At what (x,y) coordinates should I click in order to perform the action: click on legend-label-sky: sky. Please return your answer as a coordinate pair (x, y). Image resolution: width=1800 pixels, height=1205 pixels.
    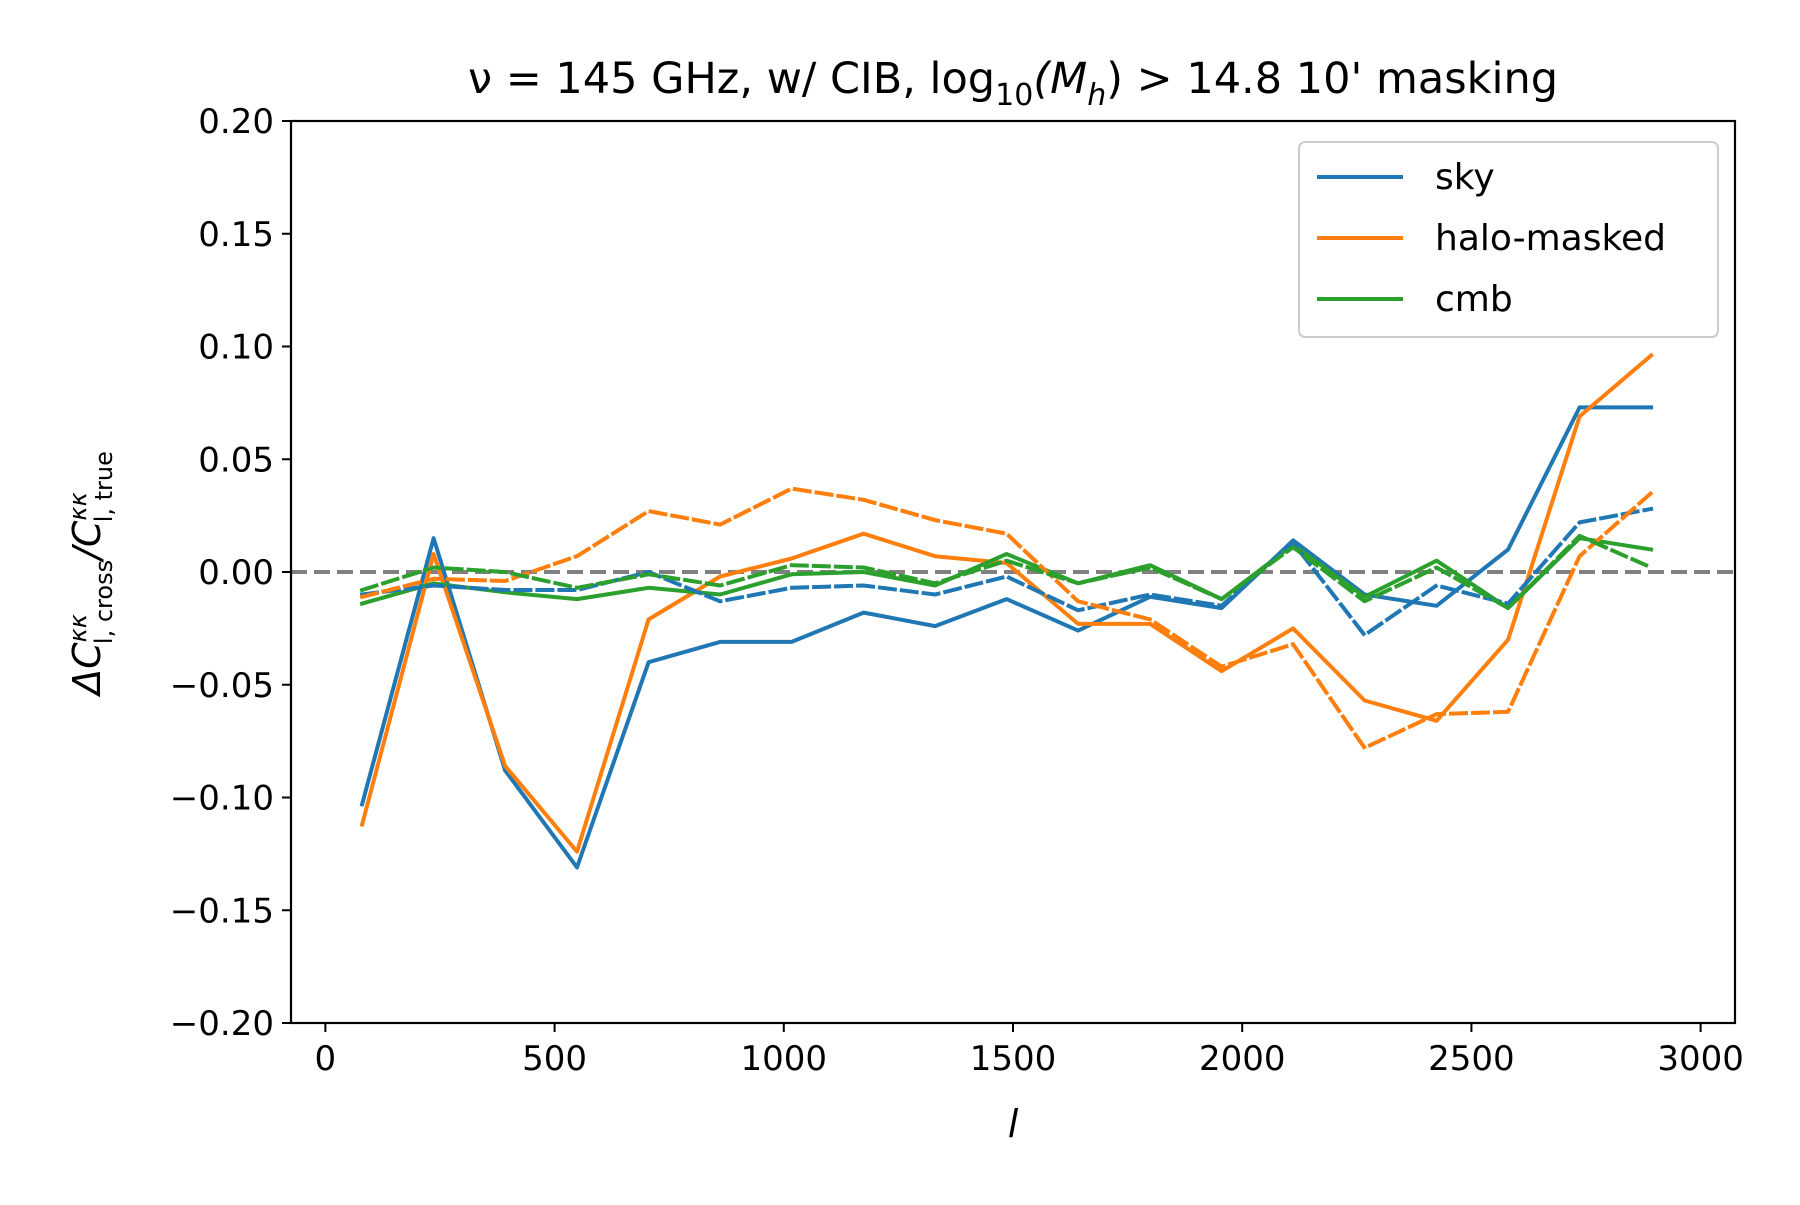
    Looking at the image, I should click on (1465, 177).